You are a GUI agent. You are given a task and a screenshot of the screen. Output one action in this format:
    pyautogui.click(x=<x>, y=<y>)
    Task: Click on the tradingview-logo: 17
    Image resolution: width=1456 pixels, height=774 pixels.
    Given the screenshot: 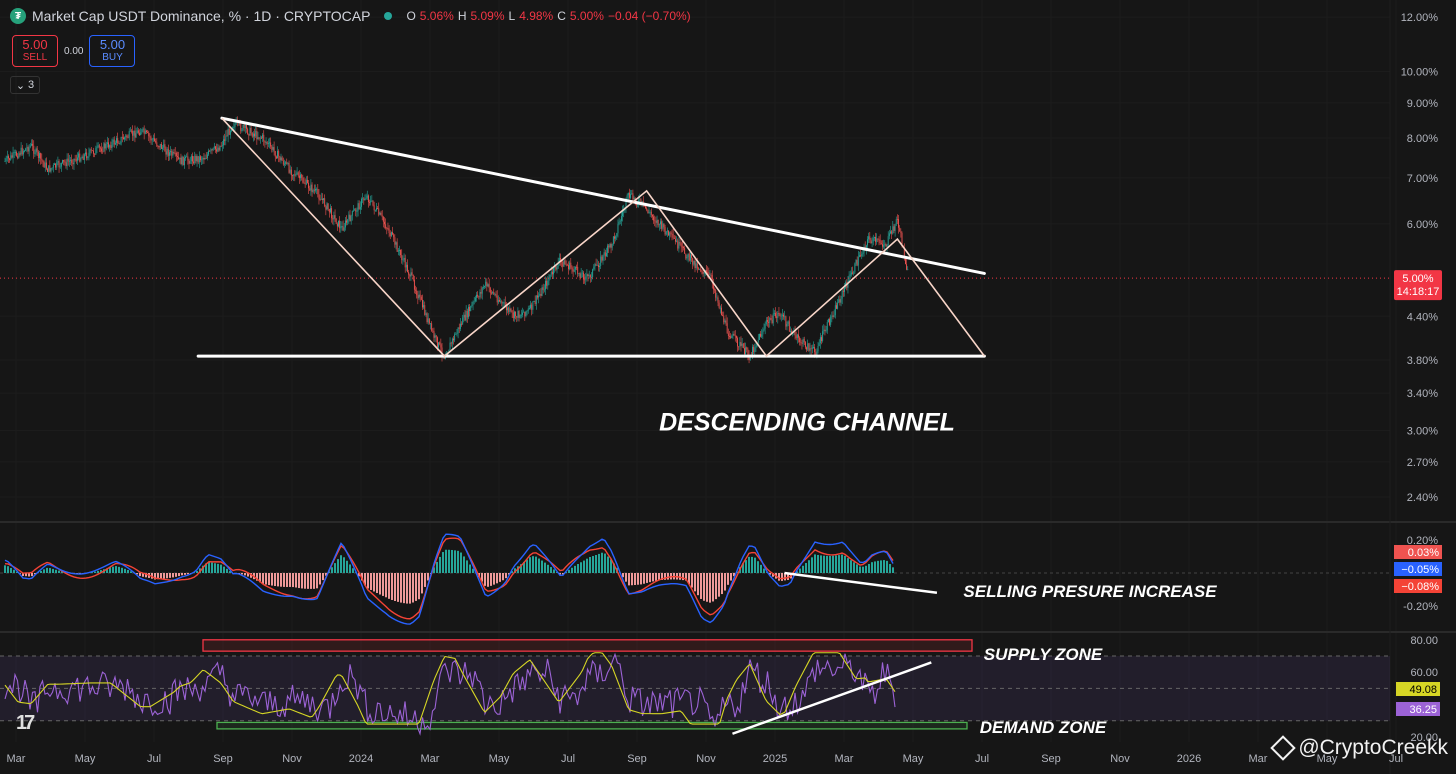 What is the action you would take?
    pyautogui.click(x=25, y=723)
    